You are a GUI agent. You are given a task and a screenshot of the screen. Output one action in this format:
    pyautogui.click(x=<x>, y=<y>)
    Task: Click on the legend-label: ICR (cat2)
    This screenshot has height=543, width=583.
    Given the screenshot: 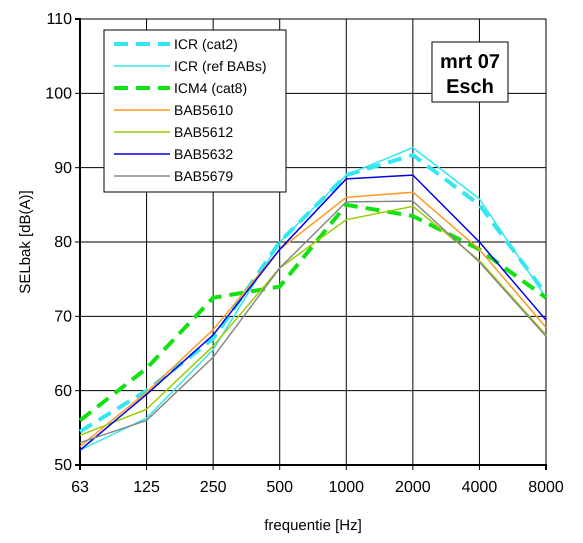 What is the action you would take?
    pyautogui.click(x=206, y=44)
    